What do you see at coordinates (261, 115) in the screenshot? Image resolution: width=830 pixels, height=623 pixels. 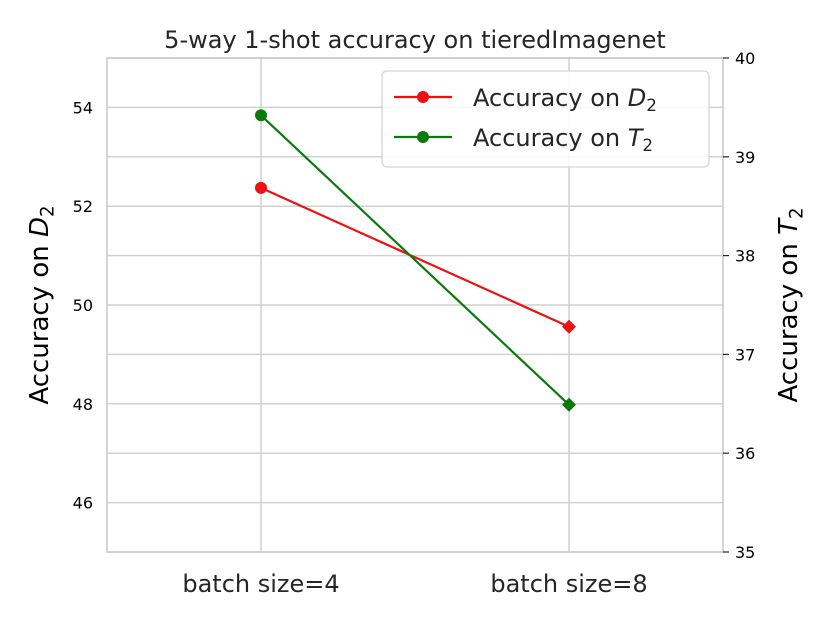 I see `series-1-point-circle` at bounding box center [261, 115].